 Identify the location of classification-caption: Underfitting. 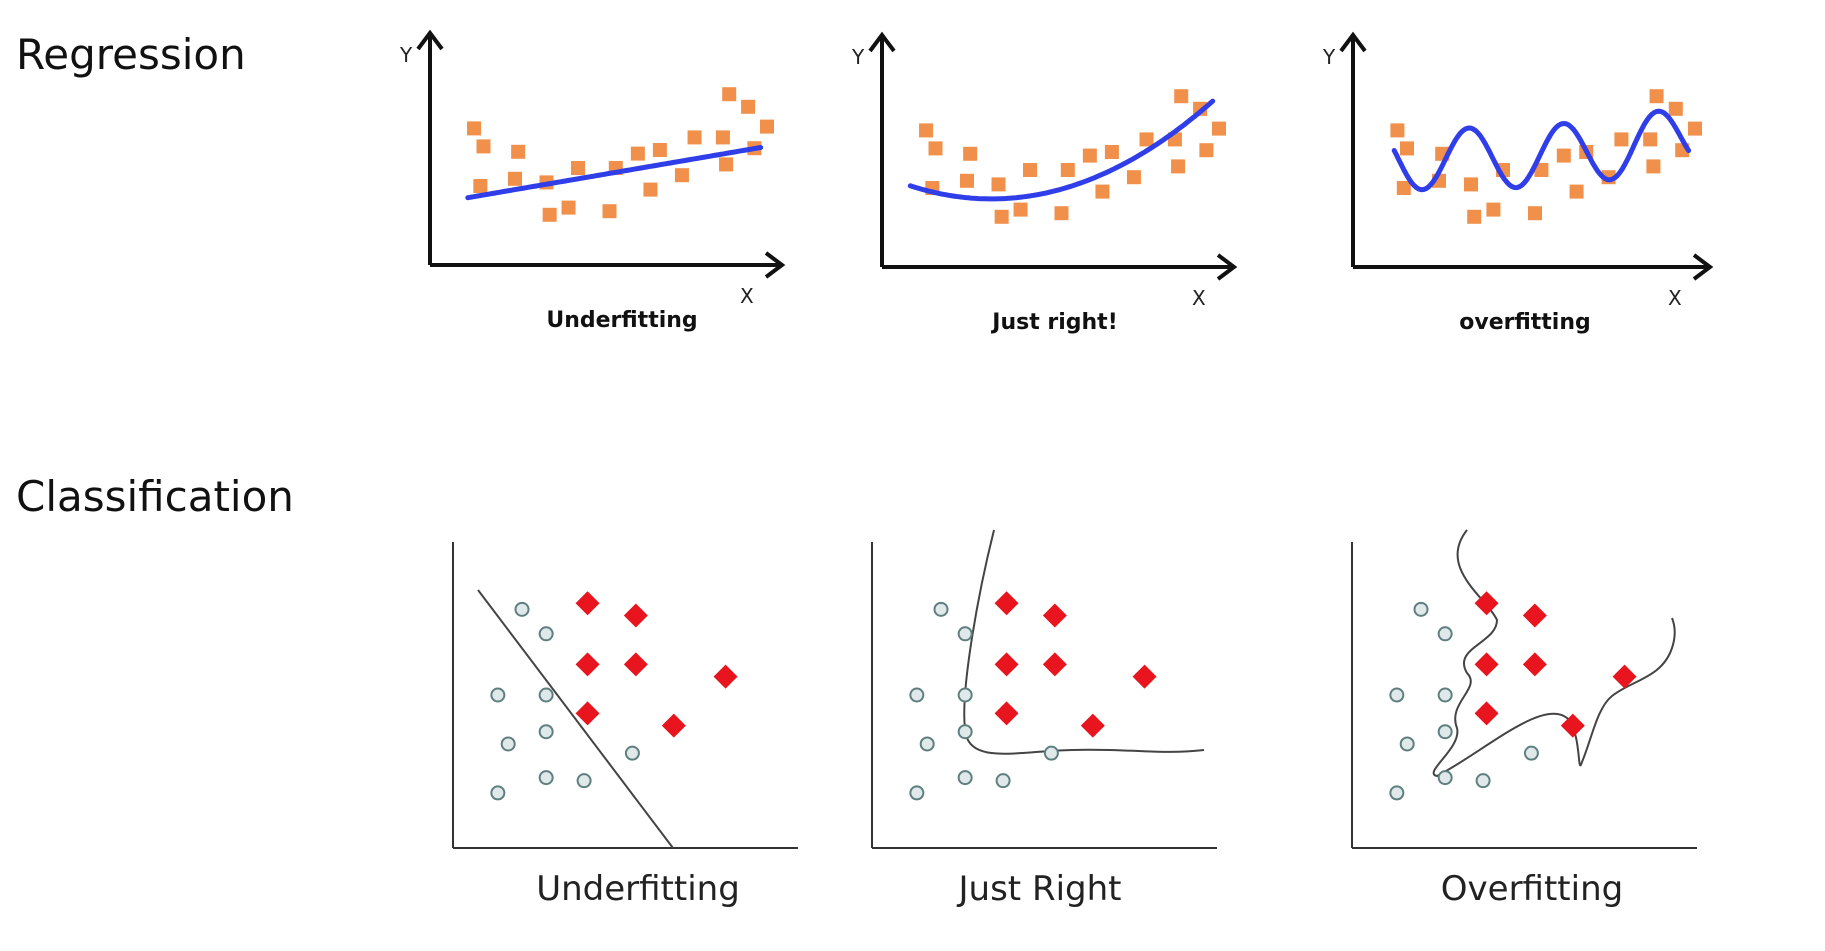
(638, 889).